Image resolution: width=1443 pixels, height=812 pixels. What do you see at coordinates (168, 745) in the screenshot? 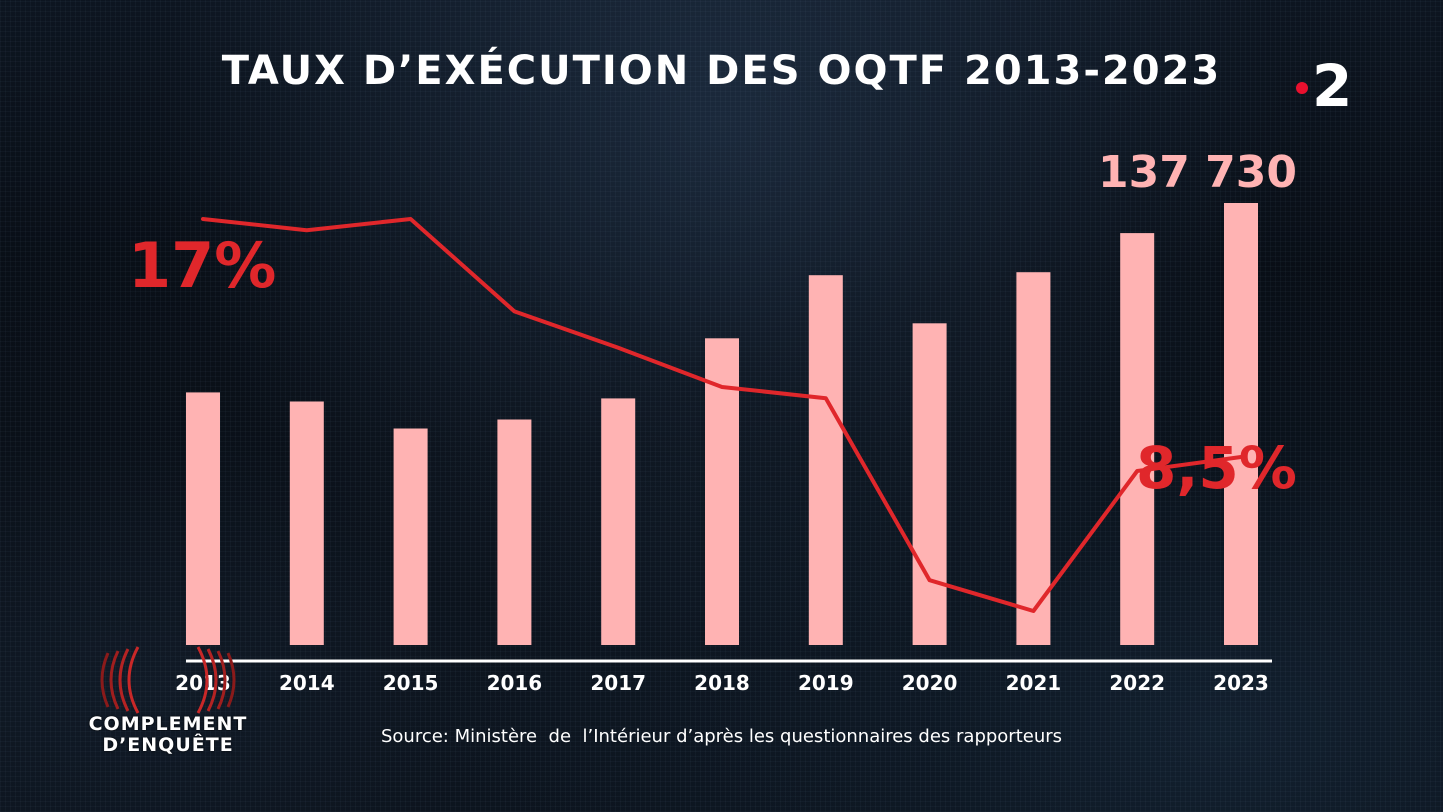
I see `show-logo-line2: D’ENQUÊTE` at bounding box center [168, 745].